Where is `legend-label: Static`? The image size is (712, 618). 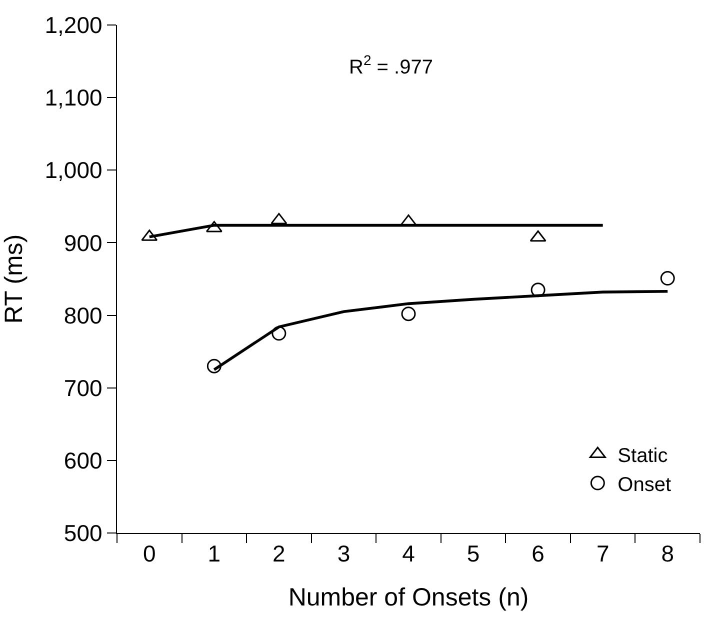 legend-label: Static is located at coordinates (643, 455).